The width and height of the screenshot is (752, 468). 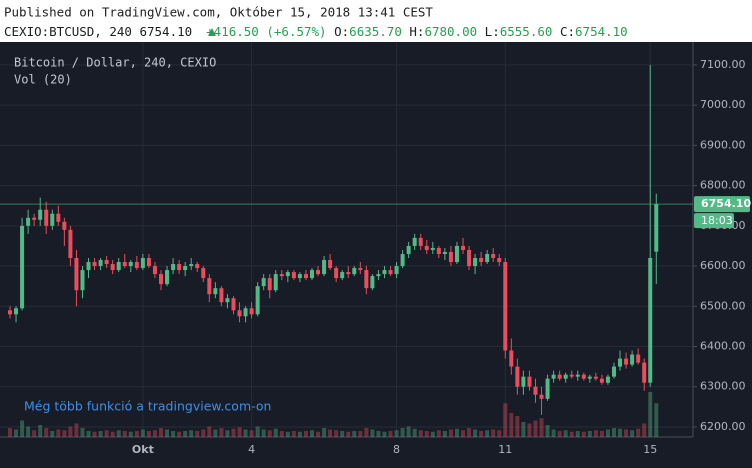 What do you see at coordinates (601, 31) in the screenshot?
I see `c: 6754.10` at bounding box center [601, 31].